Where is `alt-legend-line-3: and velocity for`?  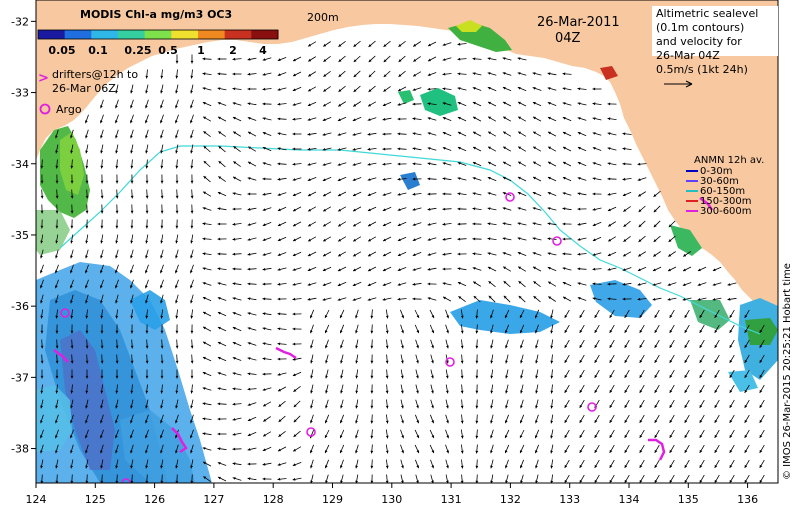
alt-legend-line-3: and velocity for is located at coordinates (699, 41).